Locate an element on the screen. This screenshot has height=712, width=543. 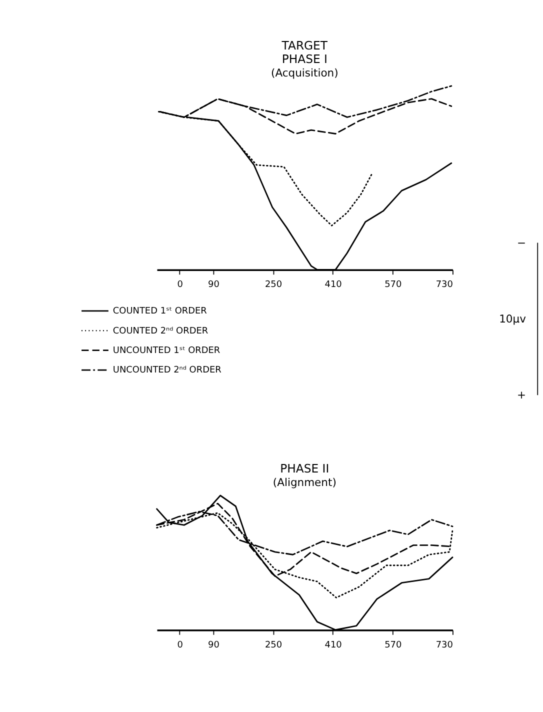
chart-subtitle: (Alignment) is located at coordinates (304, 482).